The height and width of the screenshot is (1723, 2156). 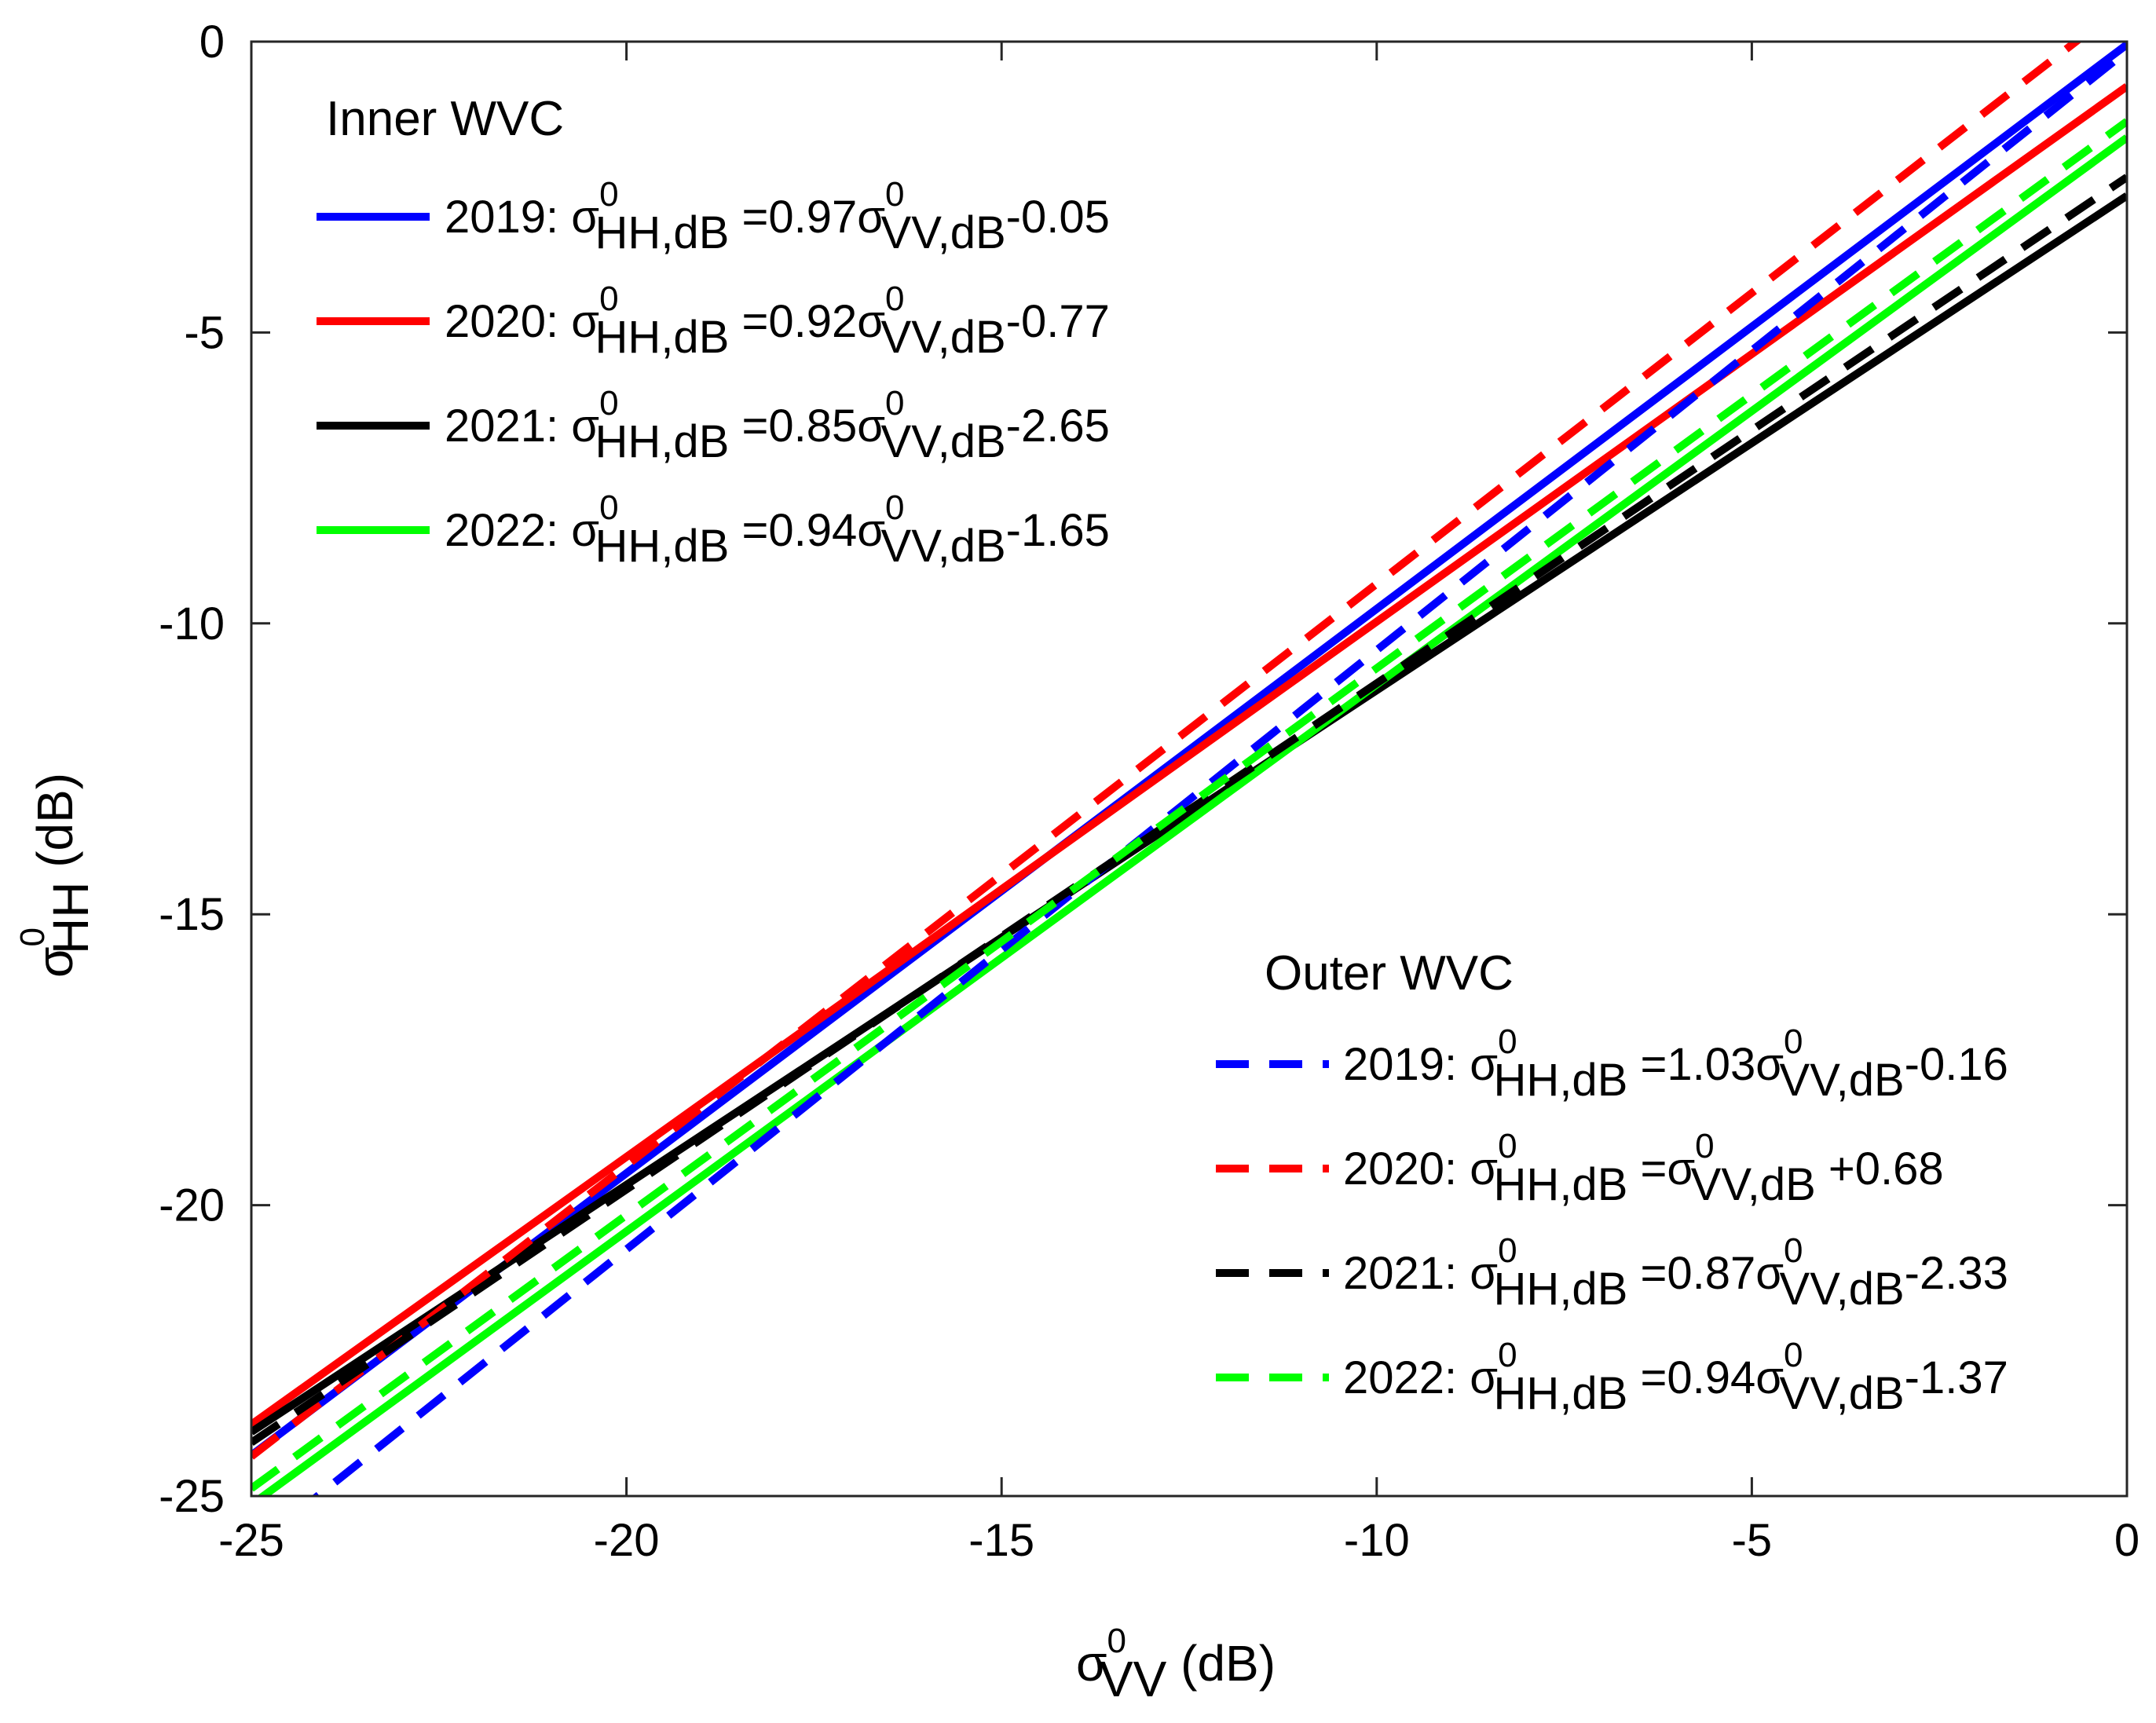 What do you see at coordinates (212, 42) in the screenshot?
I see `y-tick-label: 0` at bounding box center [212, 42].